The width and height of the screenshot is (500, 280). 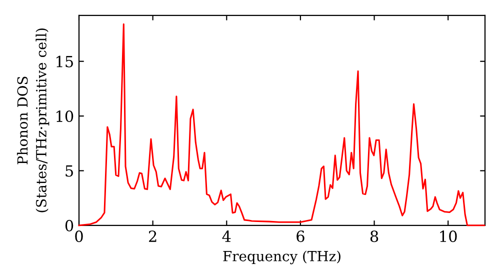 I want to click on y-axis-title: Phonon DOS (States/THz·primitive cell), so click(x=33, y=120).